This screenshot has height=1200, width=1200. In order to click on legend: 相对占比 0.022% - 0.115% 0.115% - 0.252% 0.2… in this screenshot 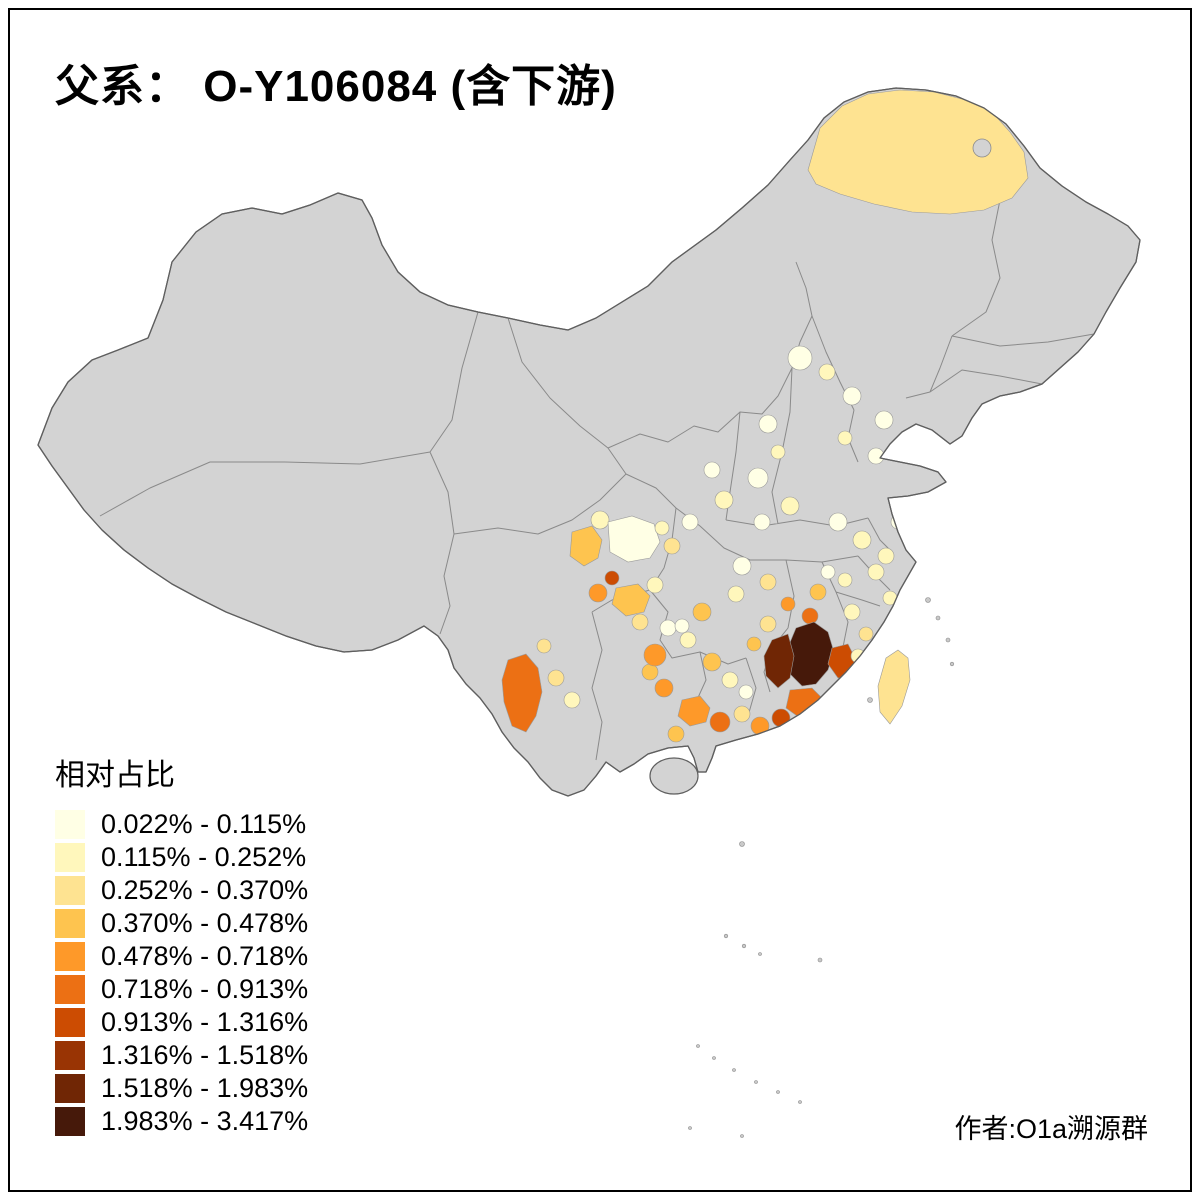, I will do `click(181, 944)`.